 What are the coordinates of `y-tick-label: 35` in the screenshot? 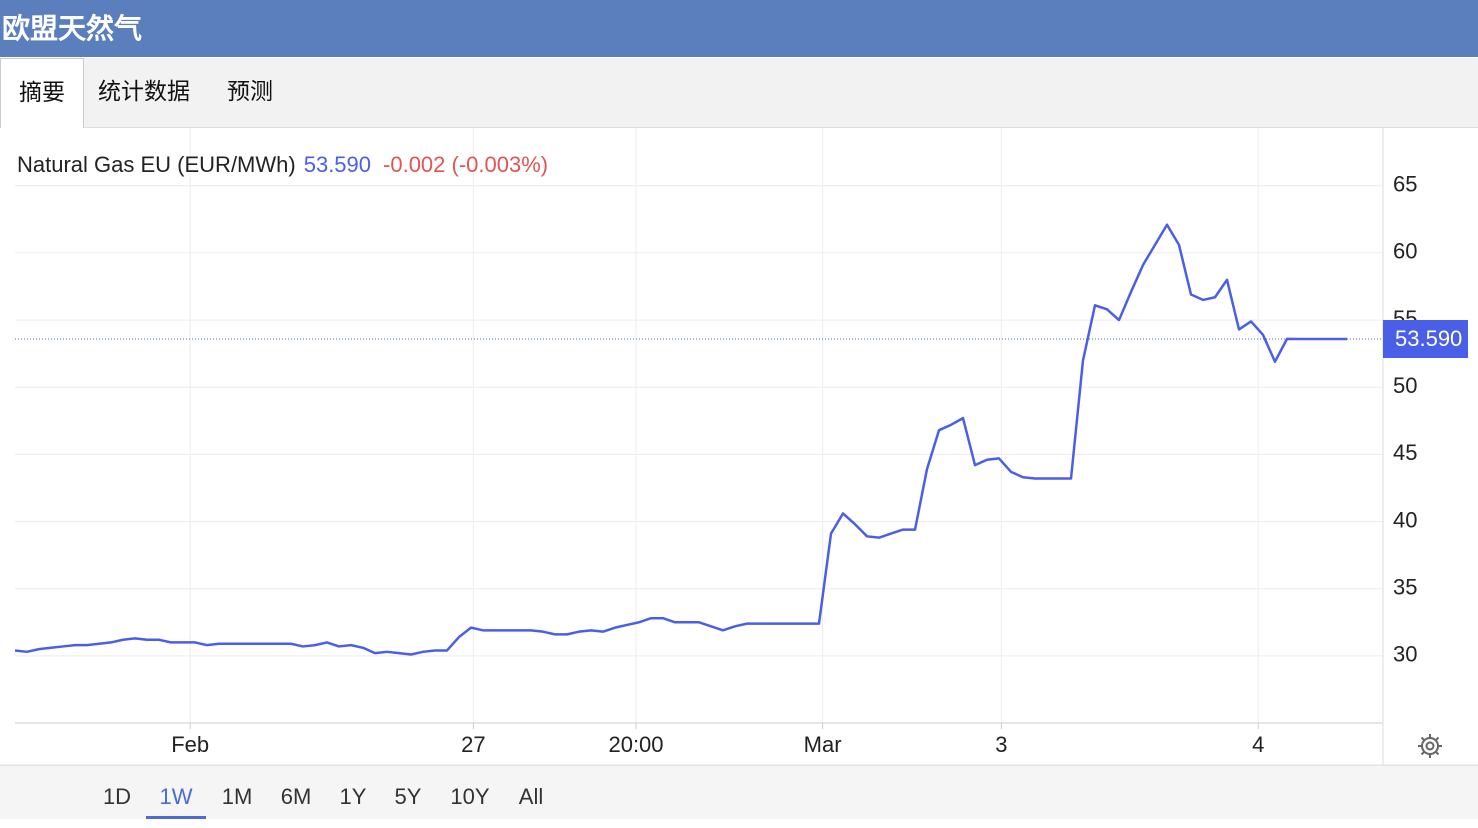 It's located at (1405, 587).